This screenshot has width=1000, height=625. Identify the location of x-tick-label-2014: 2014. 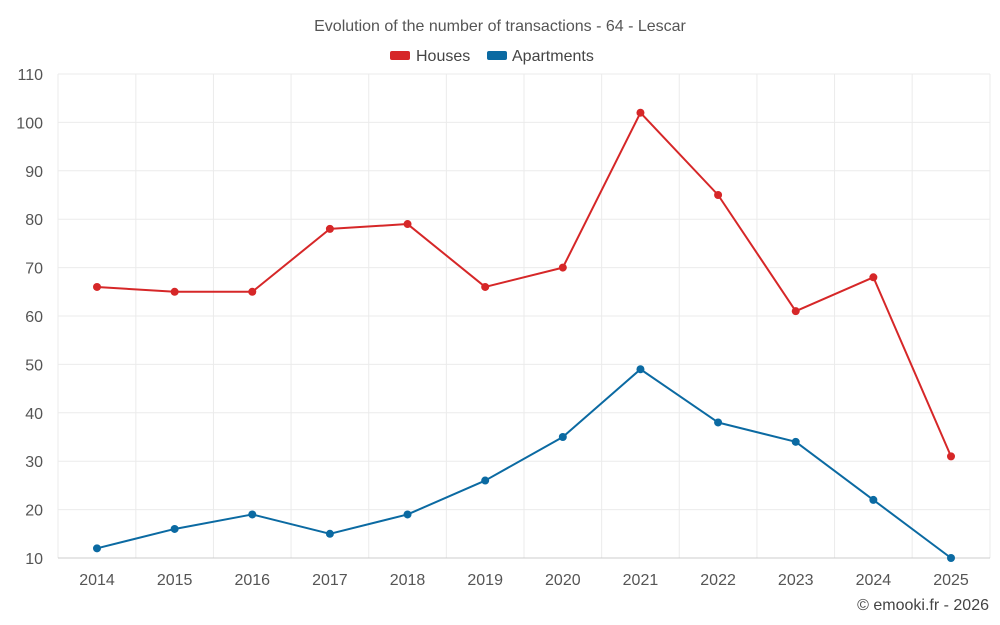
(97, 580).